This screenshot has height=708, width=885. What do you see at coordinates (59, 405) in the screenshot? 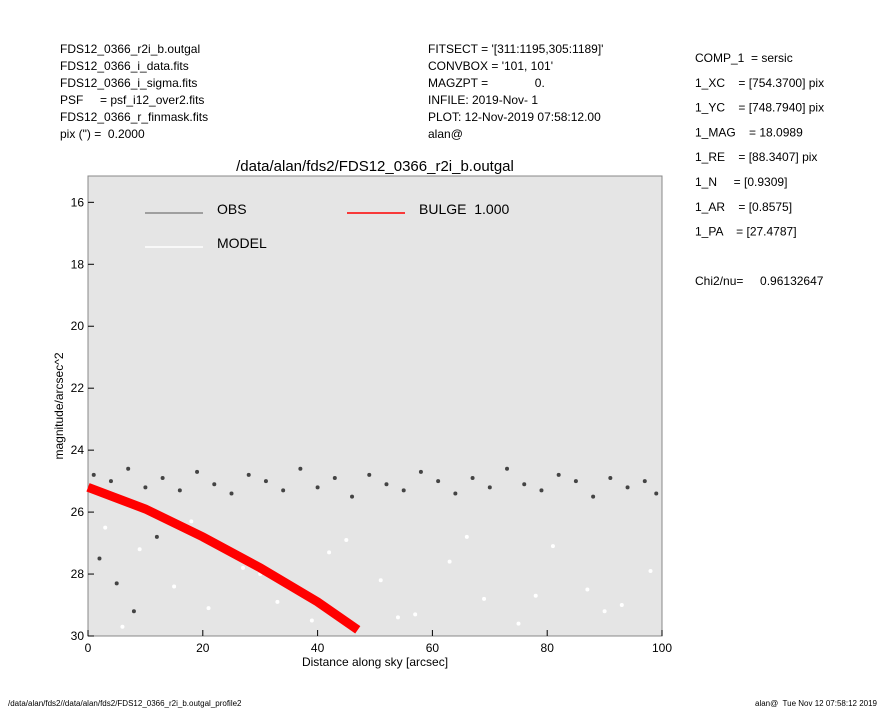
I see `y-axis-label: magnitude/arcsec^2` at bounding box center [59, 405].